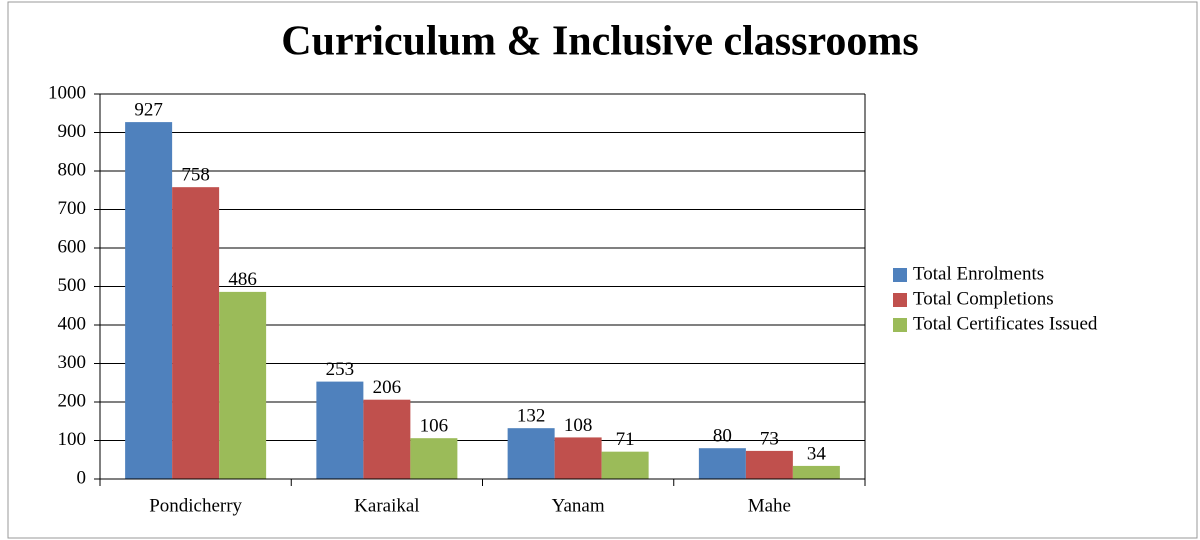  What do you see at coordinates (72, 131) in the screenshot?
I see `y-tick-label: 900` at bounding box center [72, 131].